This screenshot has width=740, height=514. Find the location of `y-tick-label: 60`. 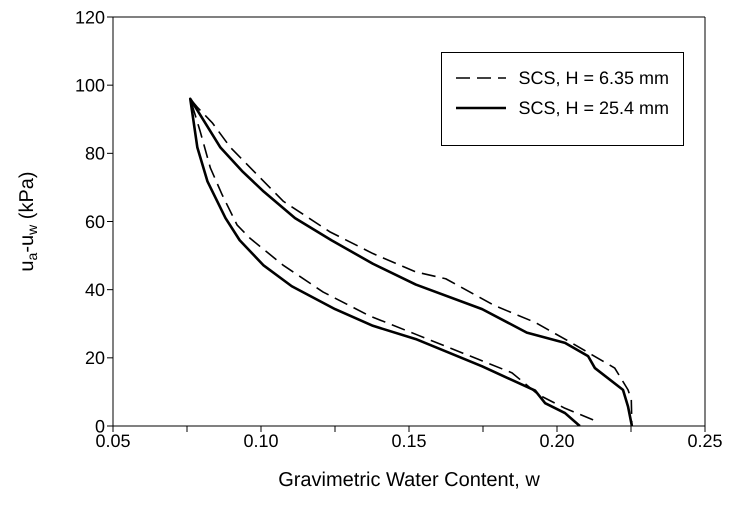

y-tick-label: 60 is located at coordinates (94, 222).